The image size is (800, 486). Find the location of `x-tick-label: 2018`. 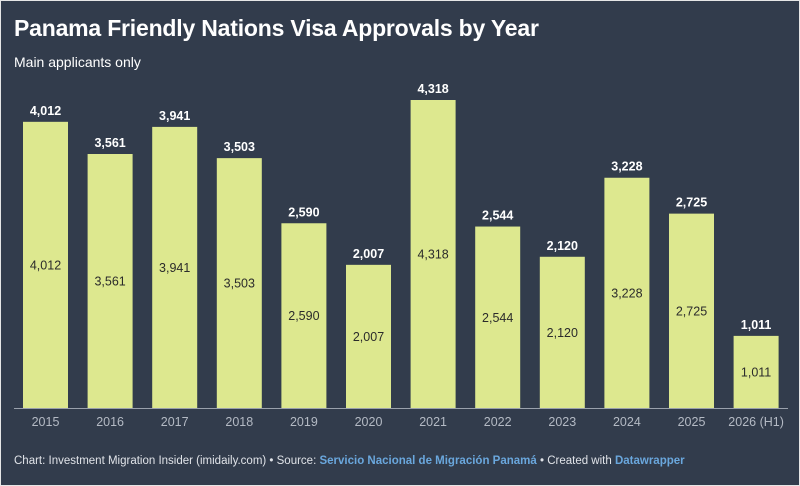

x-tick-label: 2018 is located at coordinates (239, 422).